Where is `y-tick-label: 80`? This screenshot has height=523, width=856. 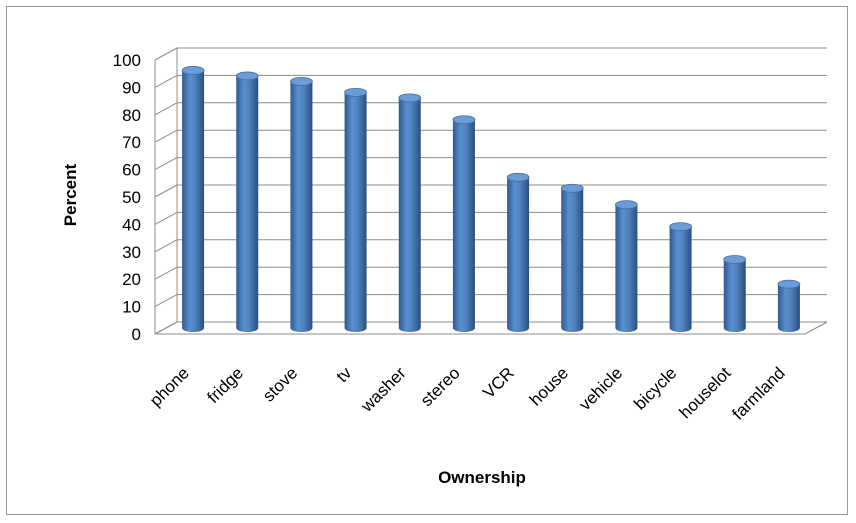
y-tick-label: 80 is located at coordinates (131, 115).